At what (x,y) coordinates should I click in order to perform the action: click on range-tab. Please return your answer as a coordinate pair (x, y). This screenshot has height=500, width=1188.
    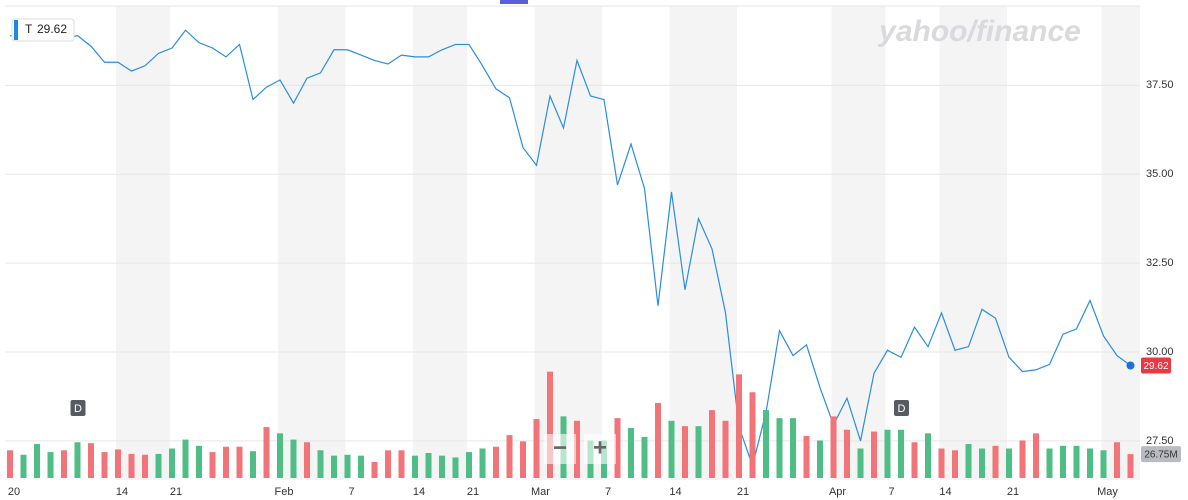
    Looking at the image, I should click on (514, 2).